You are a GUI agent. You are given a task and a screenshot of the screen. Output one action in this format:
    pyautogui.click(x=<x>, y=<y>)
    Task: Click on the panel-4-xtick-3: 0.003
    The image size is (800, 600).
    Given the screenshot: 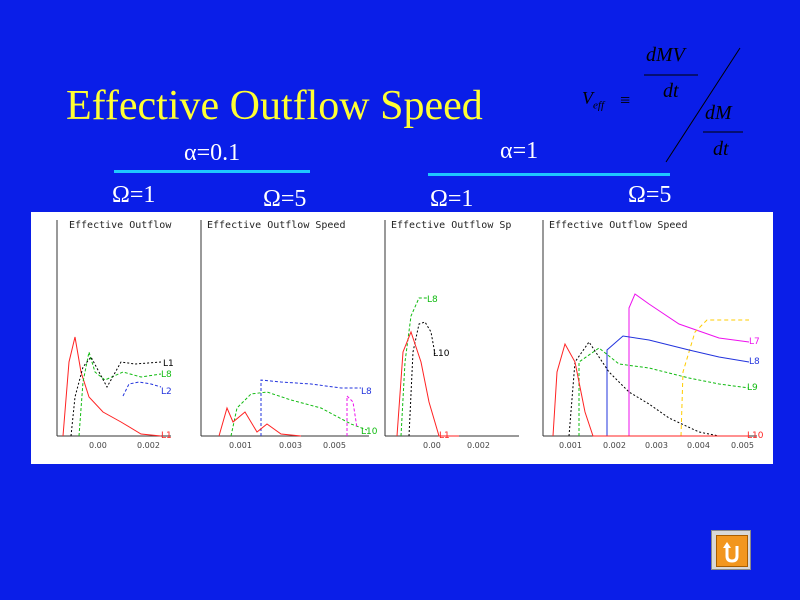 What is the action you would take?
    pyautogui.click(x=656, y=445)
    